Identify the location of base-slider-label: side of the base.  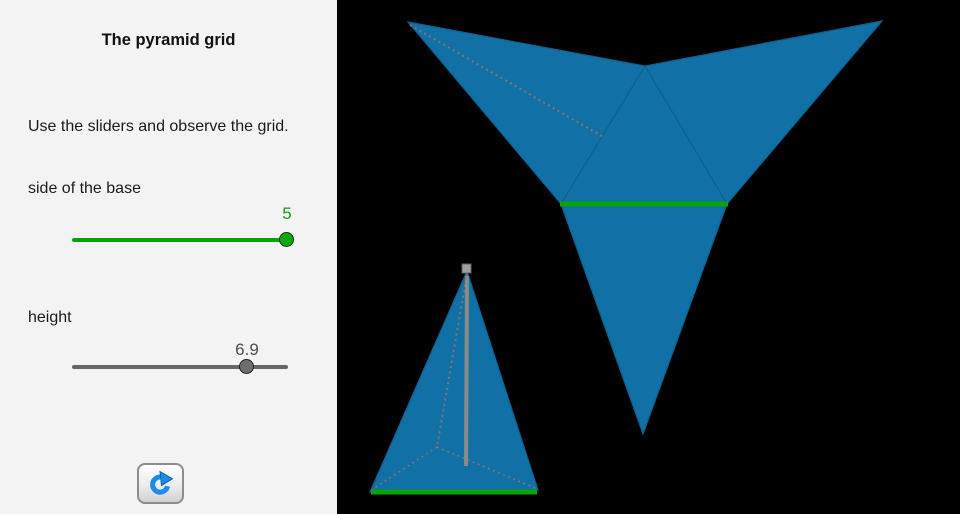
(84, 188).